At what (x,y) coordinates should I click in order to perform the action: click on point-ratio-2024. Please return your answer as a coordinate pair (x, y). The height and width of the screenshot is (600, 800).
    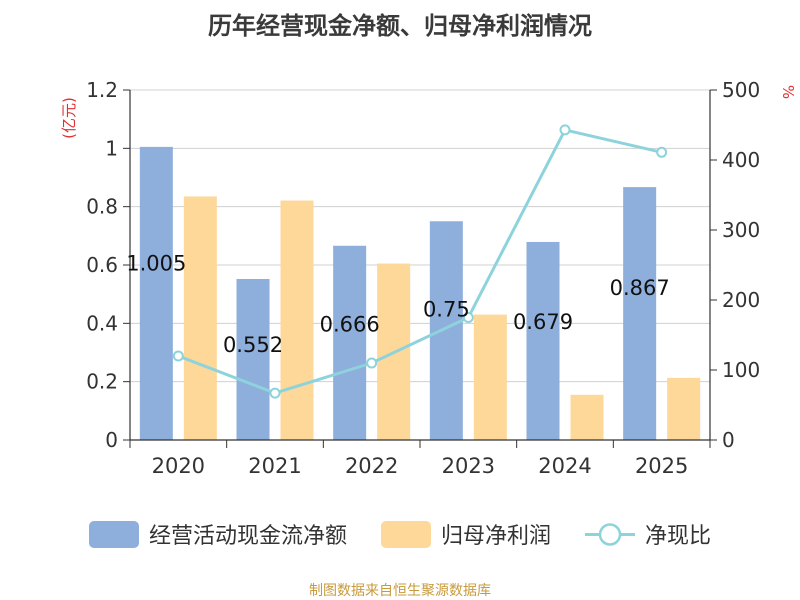
    Looking at the image, I should click on (565, 130).